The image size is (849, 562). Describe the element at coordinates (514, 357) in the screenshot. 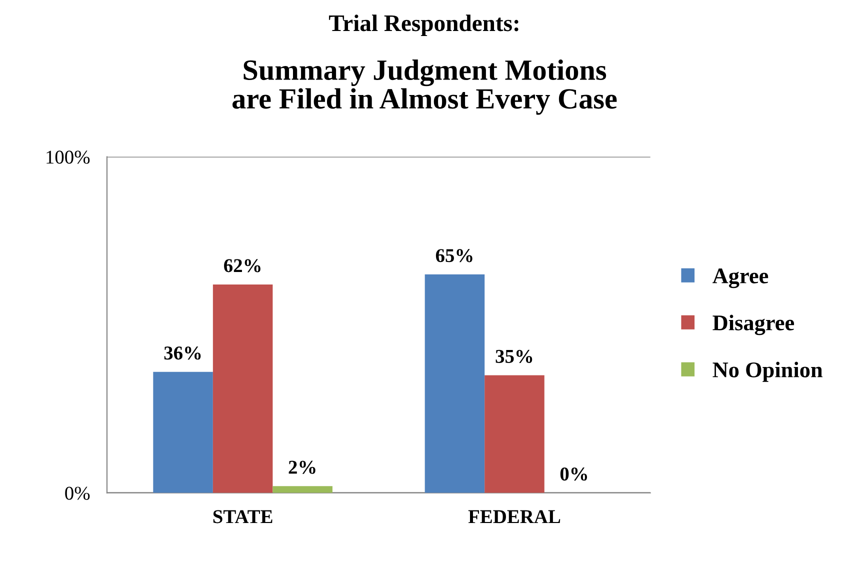

I see `text: 35%` at that location.